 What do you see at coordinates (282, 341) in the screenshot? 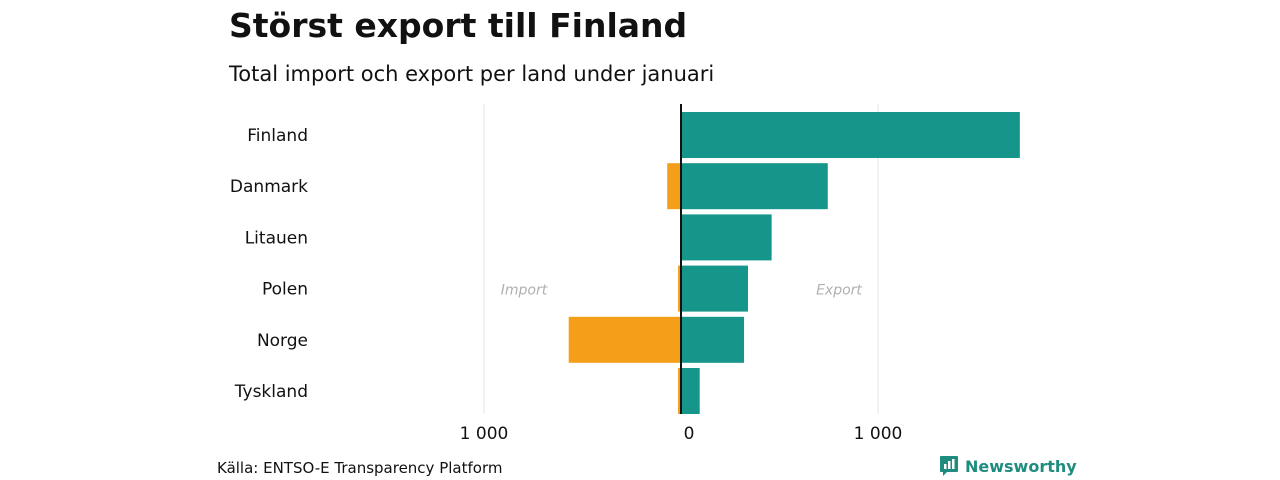
I see `category-label: Norge` at bounding box center [282, 341].